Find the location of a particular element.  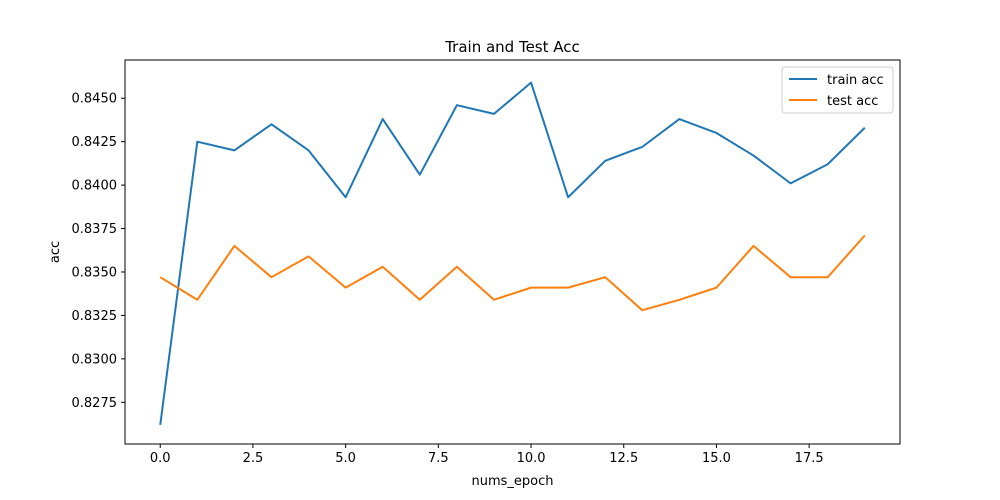

y-tick-label: 0.8275 is located at coordinates (95, 403).